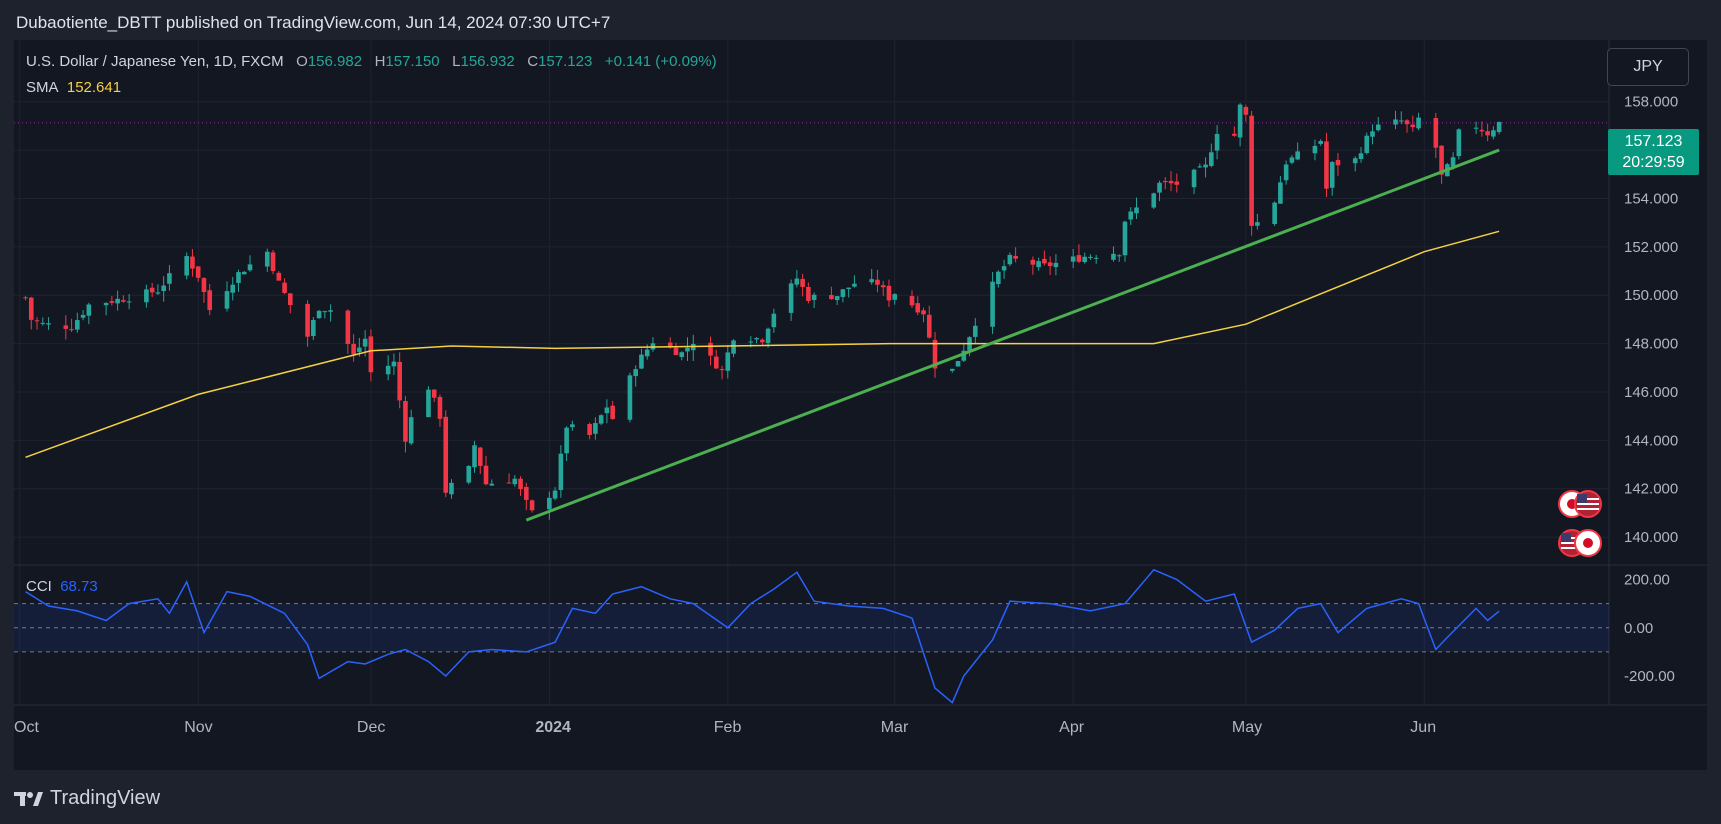  I want to click on time-tick-label: 2024, so click(553, 727).